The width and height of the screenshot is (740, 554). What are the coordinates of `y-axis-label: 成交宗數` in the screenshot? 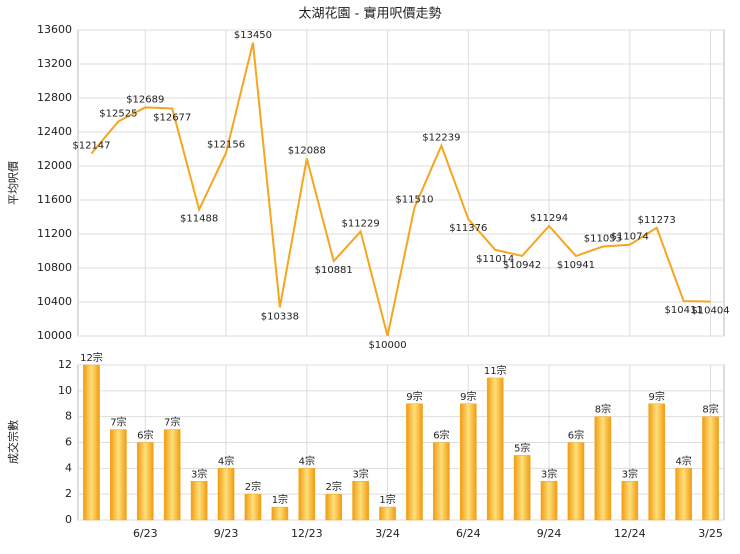 It's located at (13, 442).